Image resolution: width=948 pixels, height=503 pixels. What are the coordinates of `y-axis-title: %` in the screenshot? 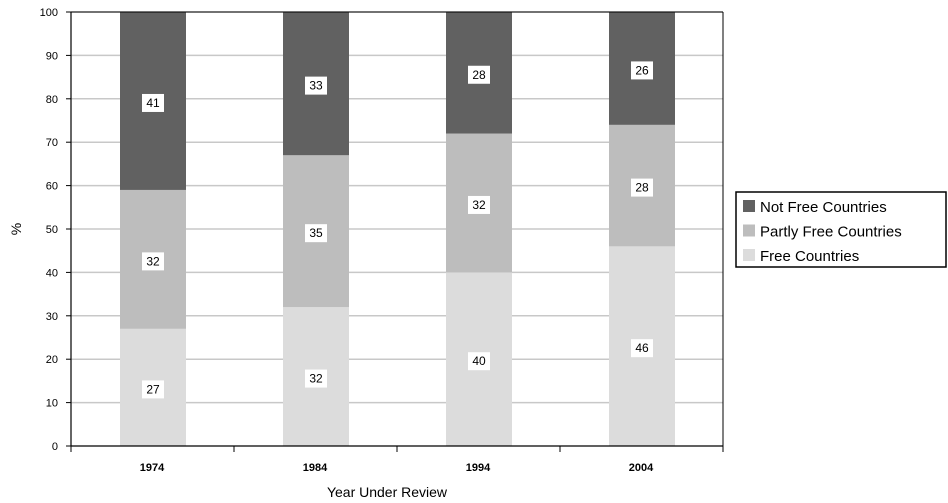 It's located at (16, 229).